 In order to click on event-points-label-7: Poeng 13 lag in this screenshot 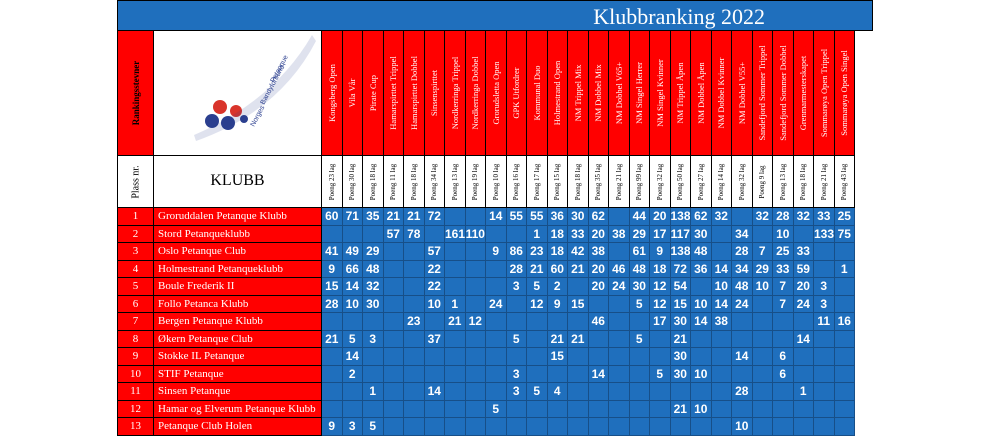, I will do `click(454, 181)`.